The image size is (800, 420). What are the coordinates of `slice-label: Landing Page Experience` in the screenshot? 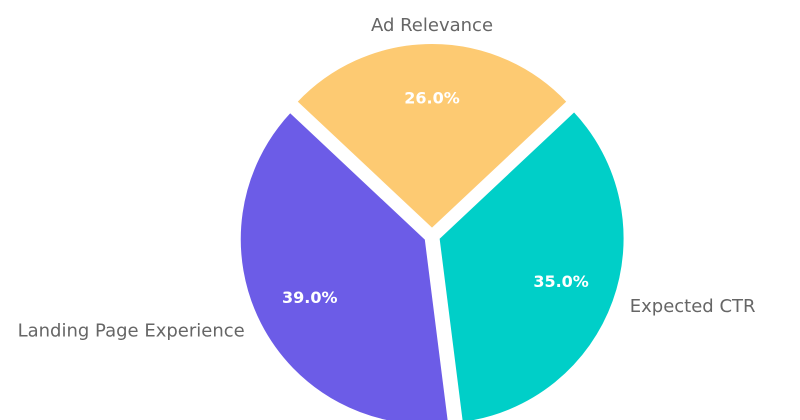 It's located at (131, 330).